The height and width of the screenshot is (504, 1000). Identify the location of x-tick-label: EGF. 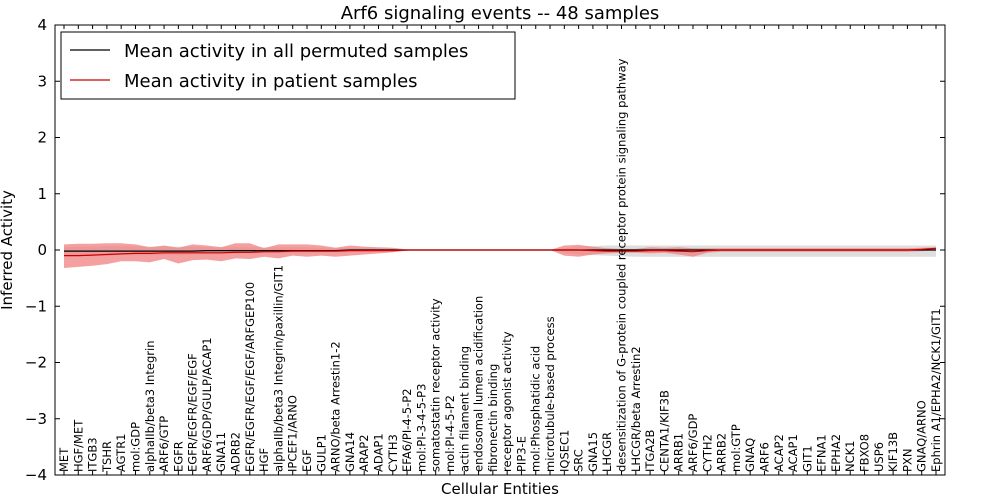
(307, 460).